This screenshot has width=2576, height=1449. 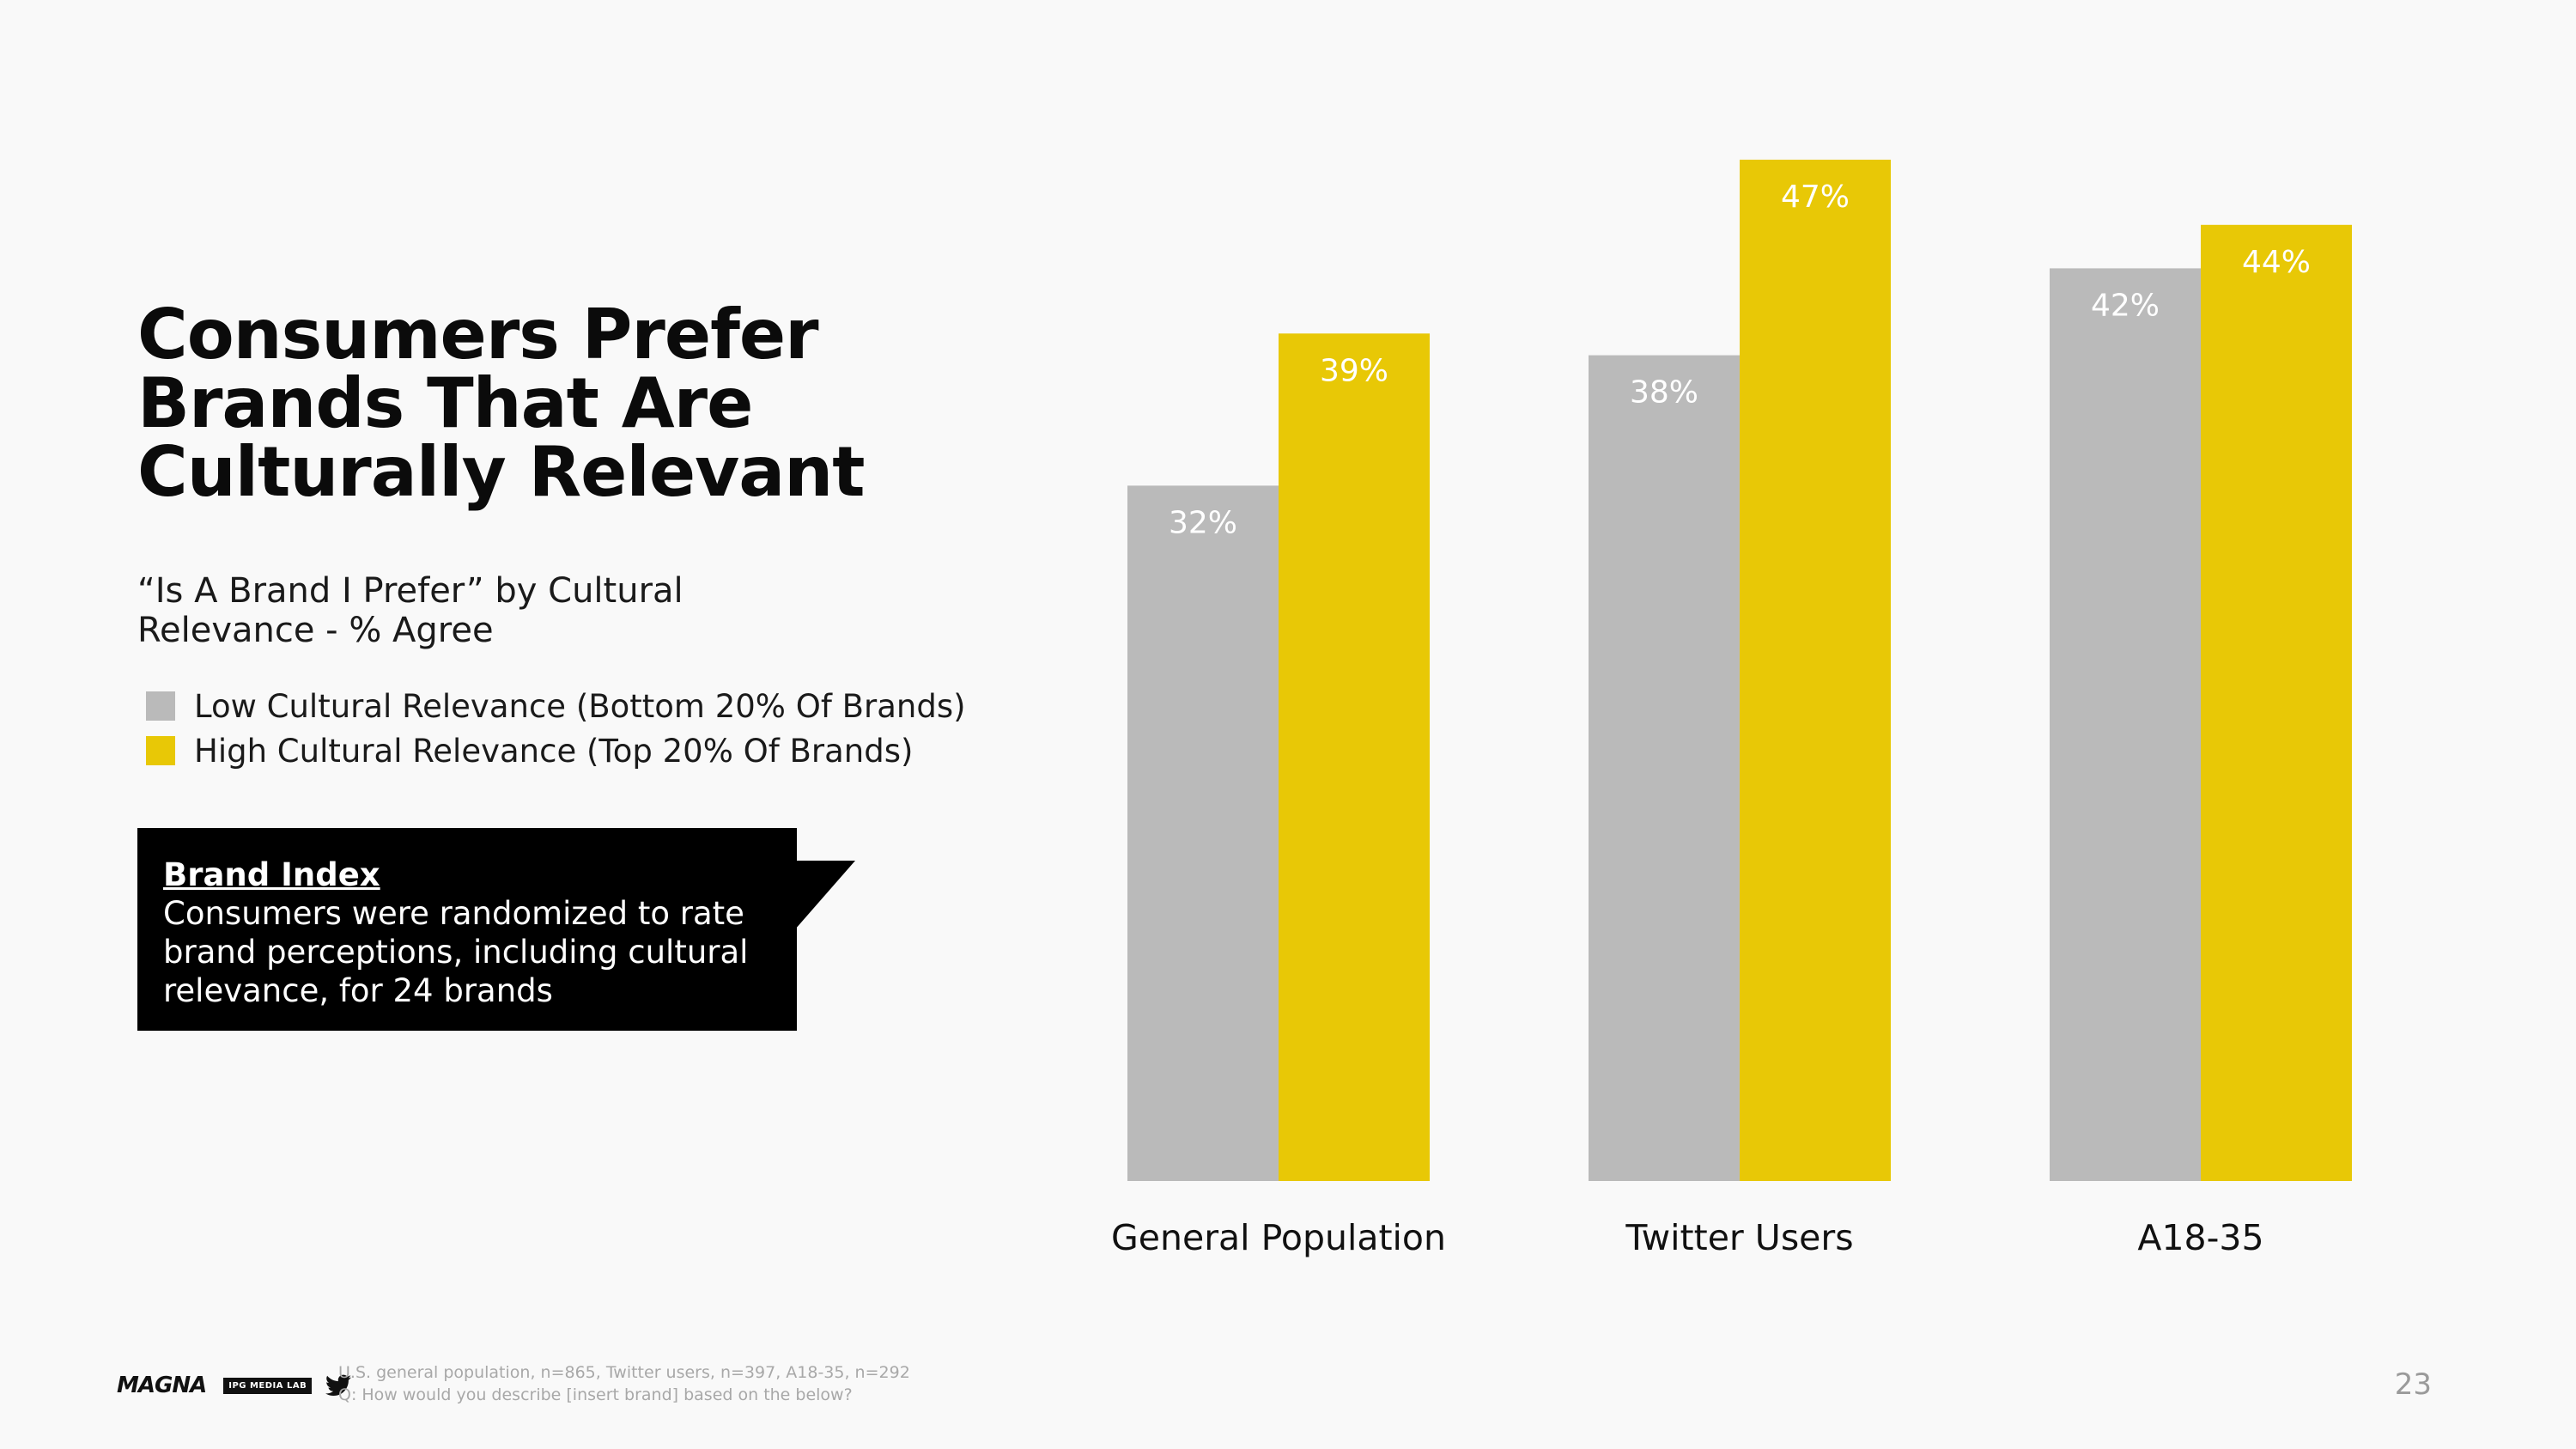 What do you see at coordinates (1203, 522) in the screenshot?
I see `data-label-low-0: 32%` at bounding box center [1203, 522].